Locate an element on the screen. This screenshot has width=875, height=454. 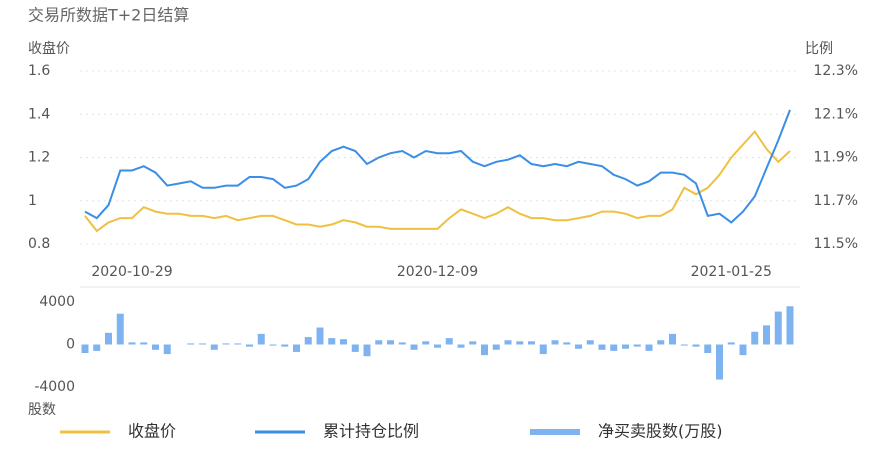
y2-tick-label: 11.7% is located at coordinates (836, 201).